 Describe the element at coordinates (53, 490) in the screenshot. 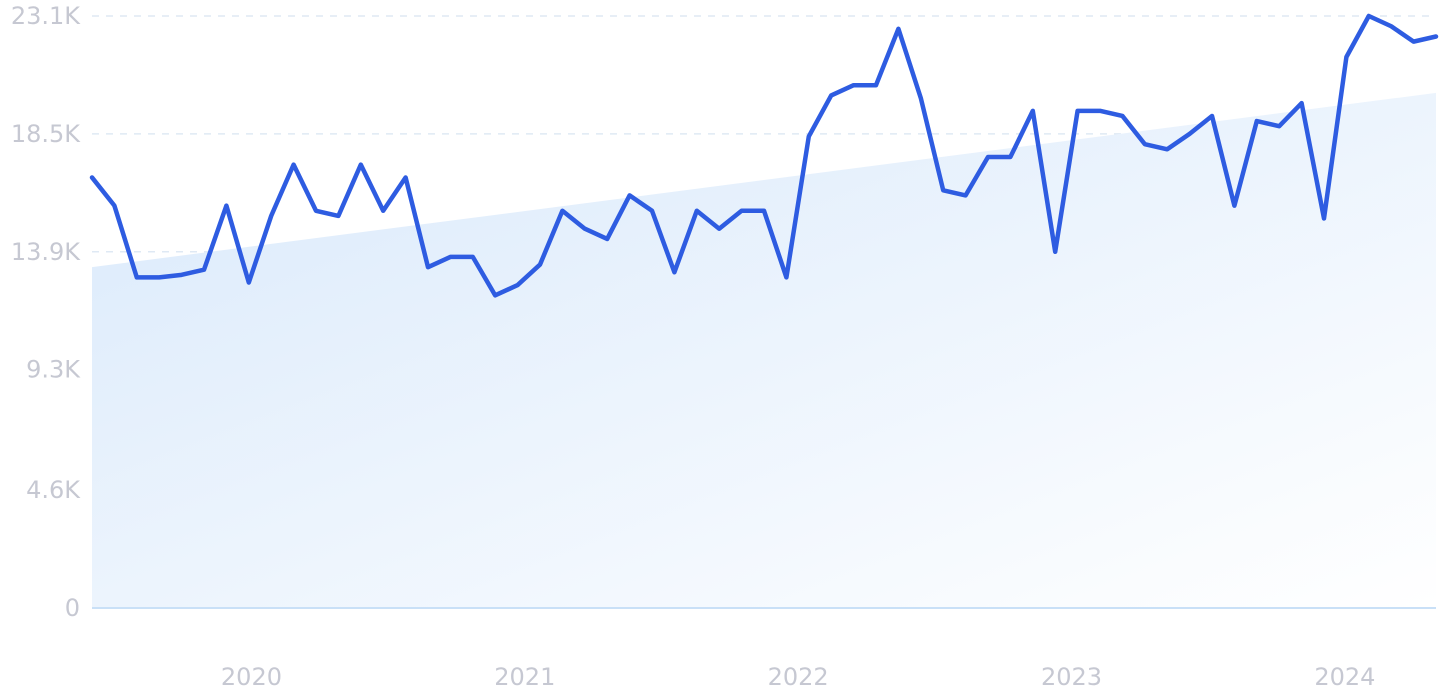

I see `y-tick-label: 4.6K` at that location.